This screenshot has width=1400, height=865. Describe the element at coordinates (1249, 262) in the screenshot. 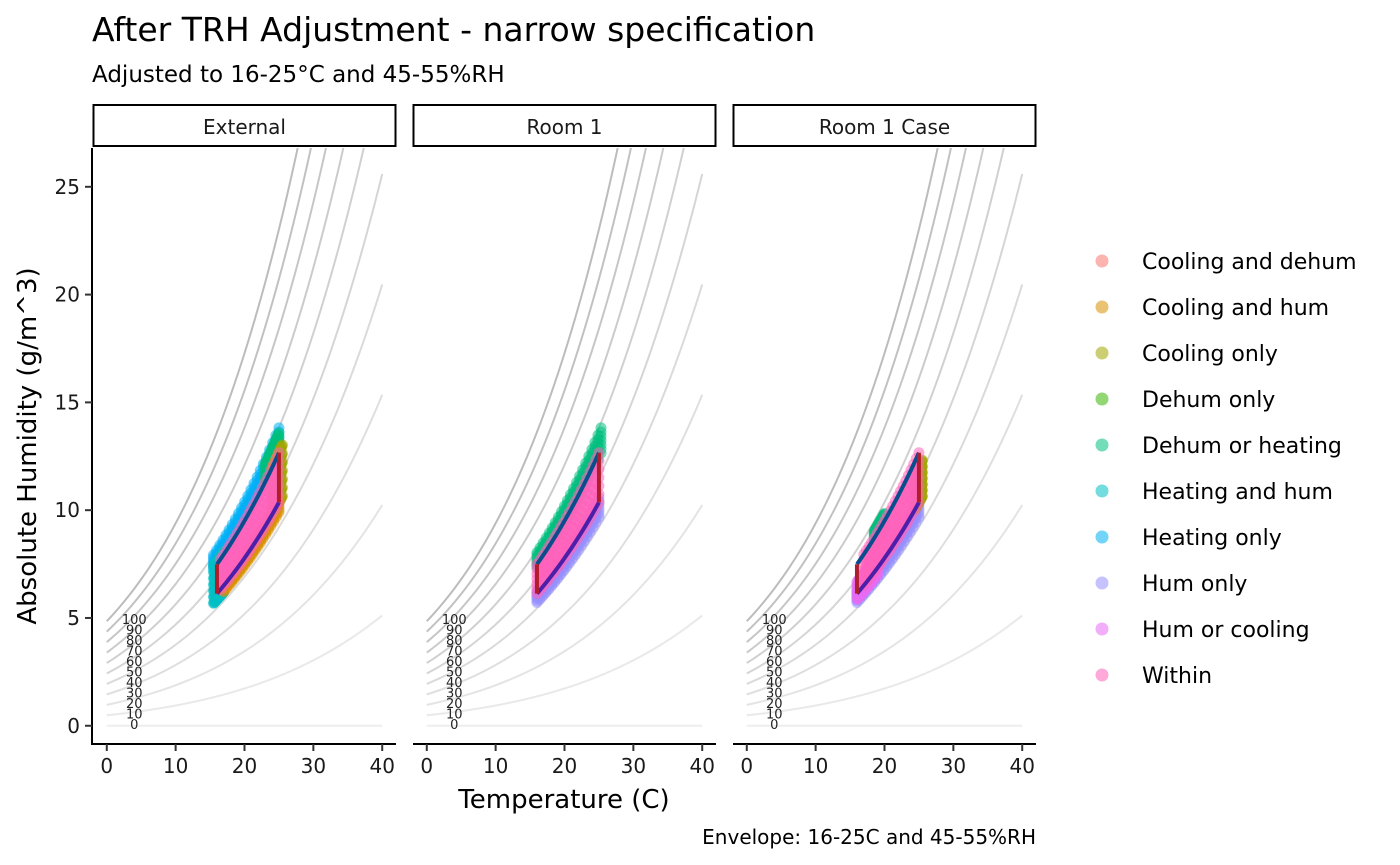

I see `legend-label: Cooling and dehum` at that location.